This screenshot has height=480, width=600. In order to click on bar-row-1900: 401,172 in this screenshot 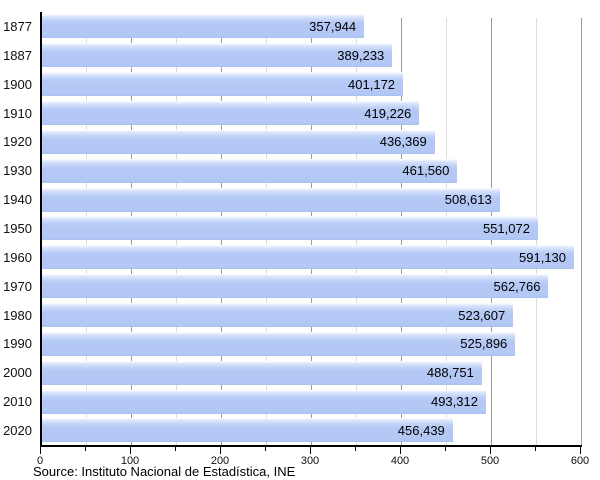, I will do `click(312, 84)`.